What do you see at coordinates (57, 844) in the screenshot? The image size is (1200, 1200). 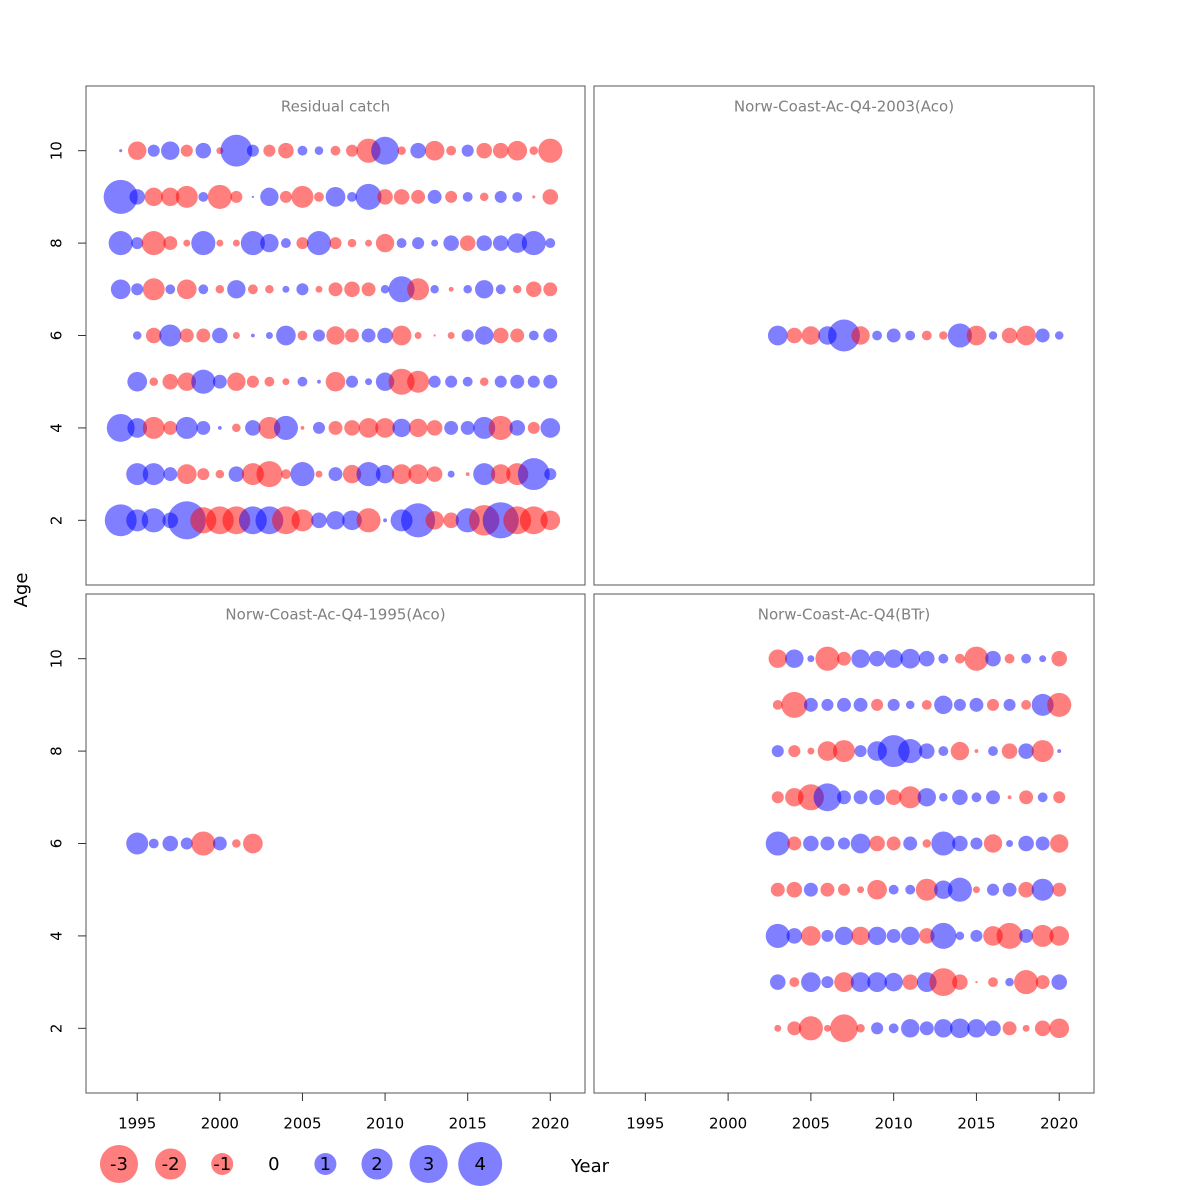 I see `y-tick-label: 6` at bounding box center [57, 844].